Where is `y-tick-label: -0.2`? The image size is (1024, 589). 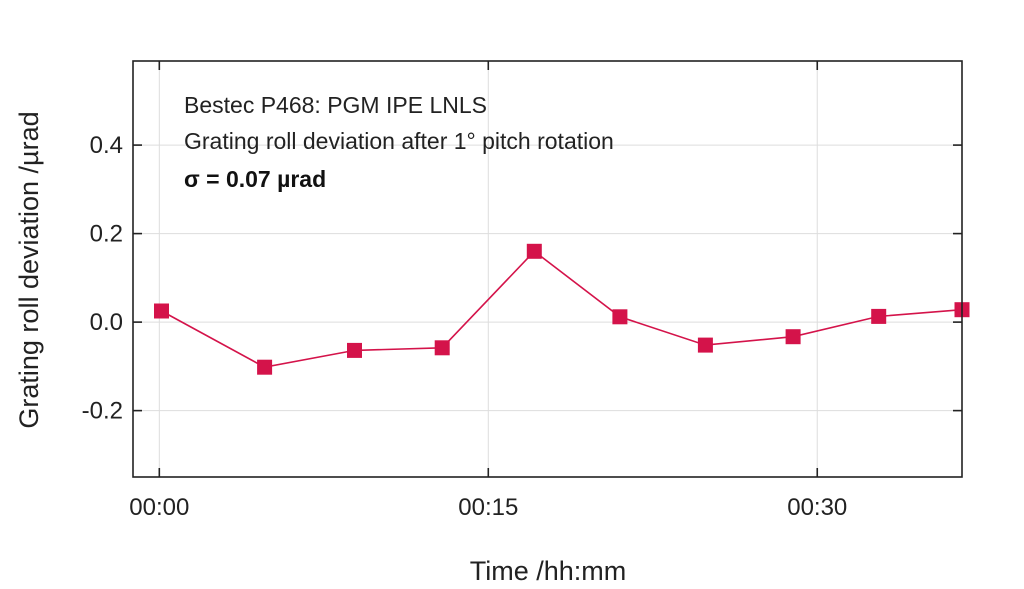
y-tick-label: -0.2 is located at coordinates (102, 411).